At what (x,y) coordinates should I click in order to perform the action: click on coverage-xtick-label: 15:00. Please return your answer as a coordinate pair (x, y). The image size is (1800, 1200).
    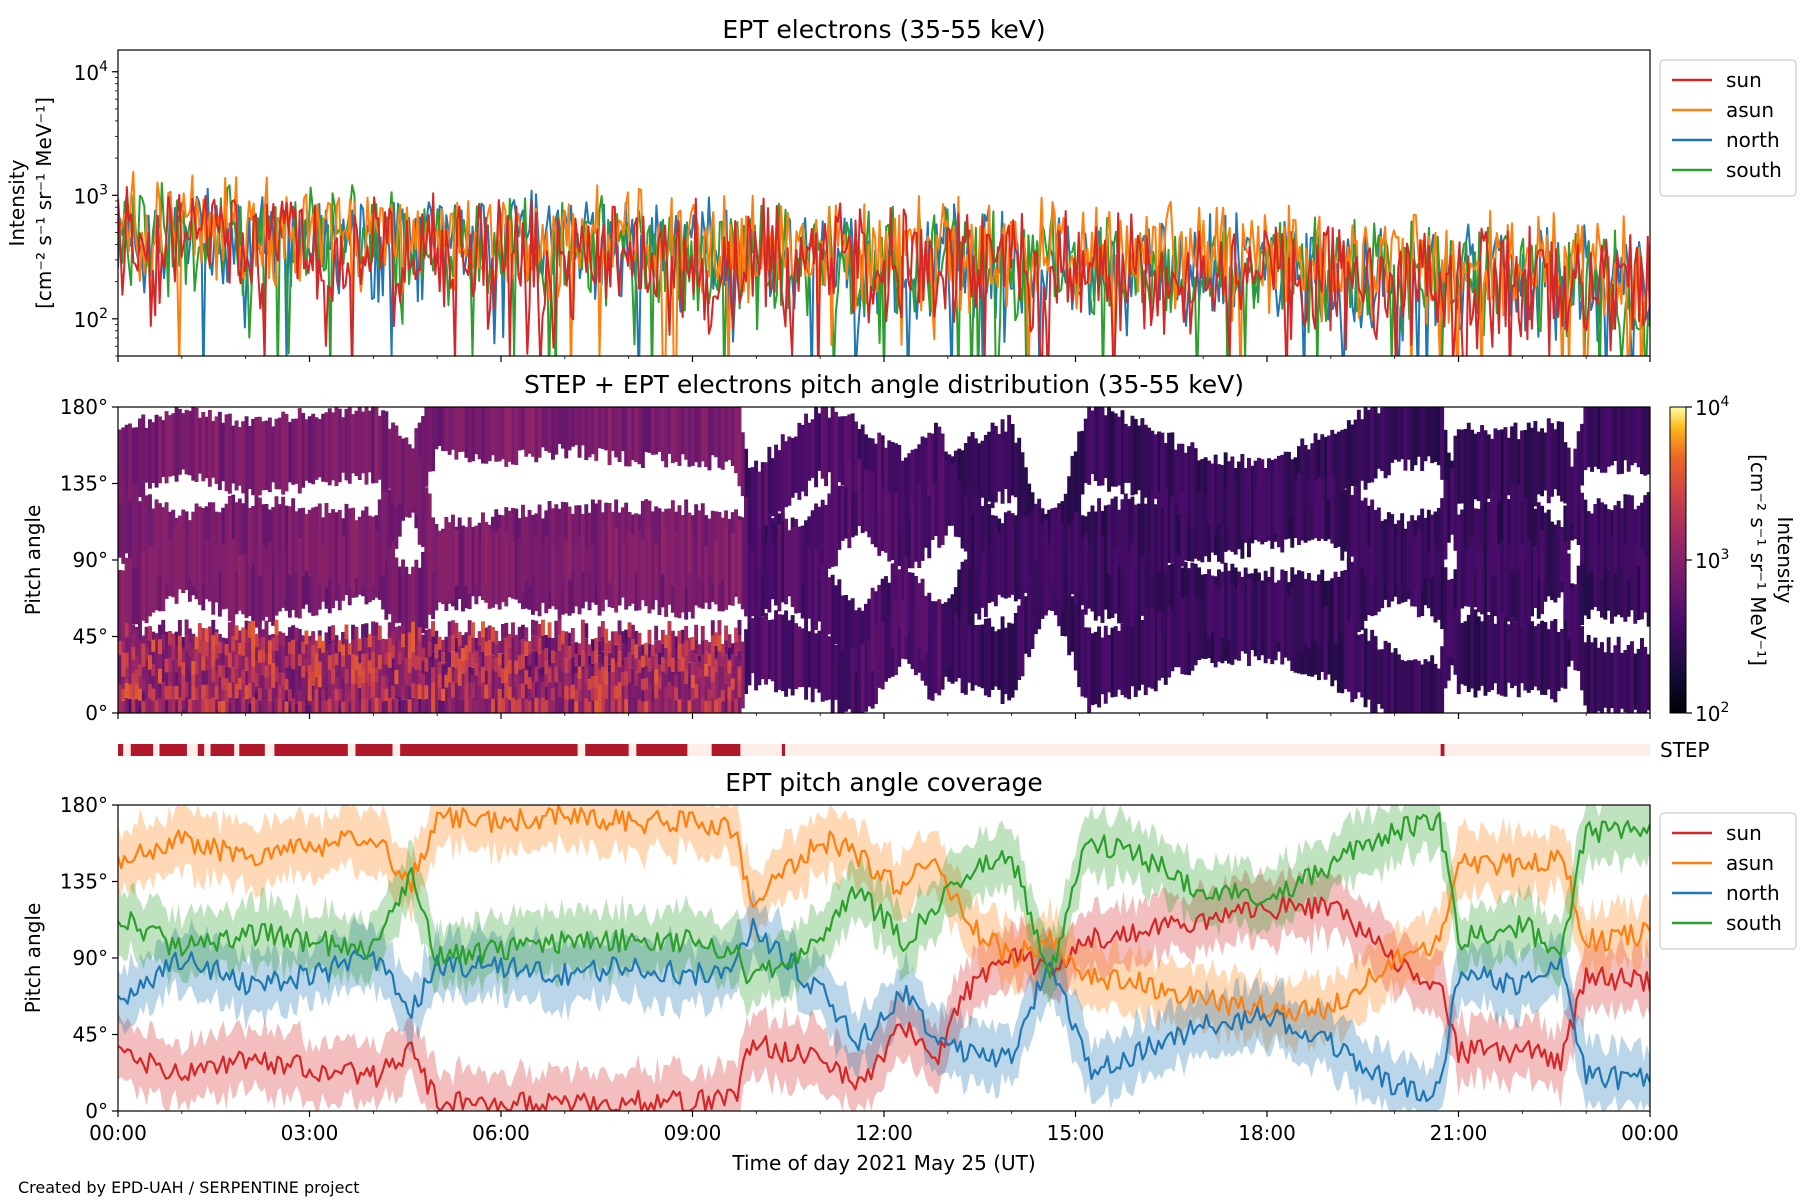
    Looking at the image, I should click on (1076, 1133).